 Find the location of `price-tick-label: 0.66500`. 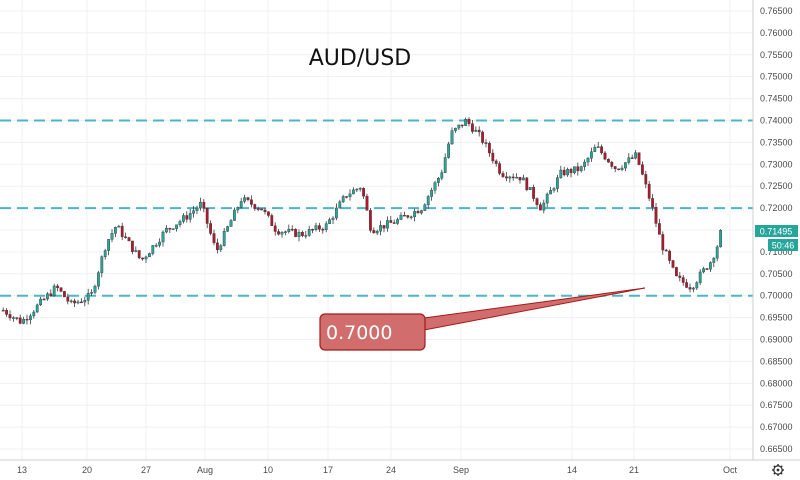

price-tick-label: 0.66500 is located at coordinates (776, 449).